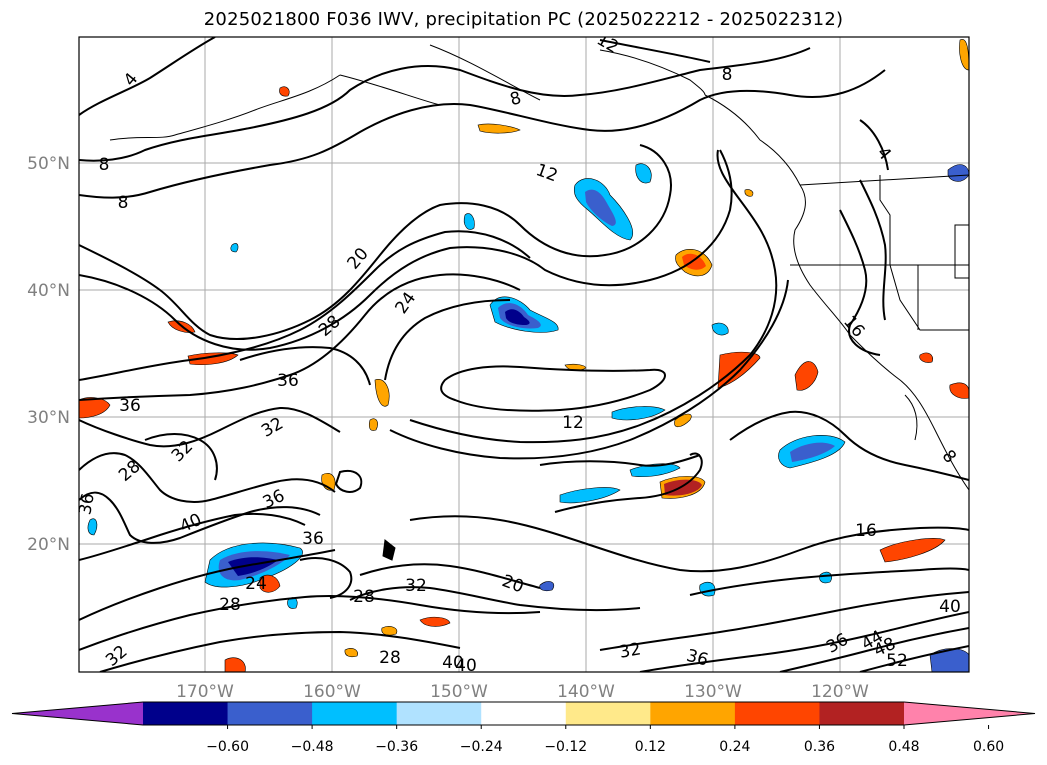 This screenshot has height=765, width=1047. I want to click on lon-label: 150°W, so click(459, 692).